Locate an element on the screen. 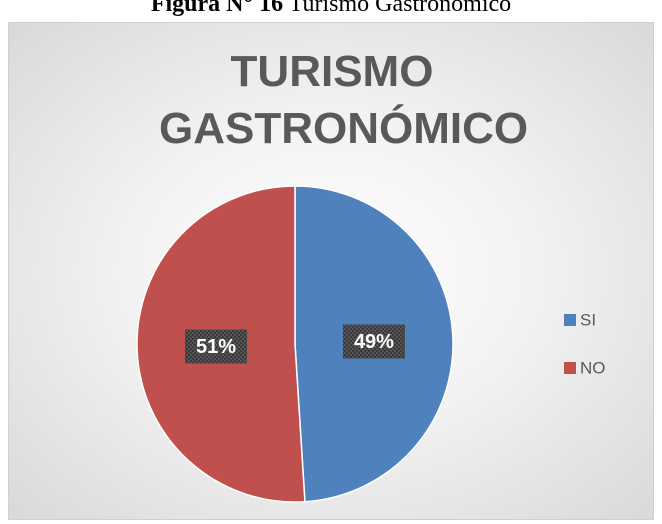 Image resolution: width=662 pixels, height=524 pixels. figure-caption: Figura N° 16 Turismo Gastronómico is located at coordinates (331, 9).